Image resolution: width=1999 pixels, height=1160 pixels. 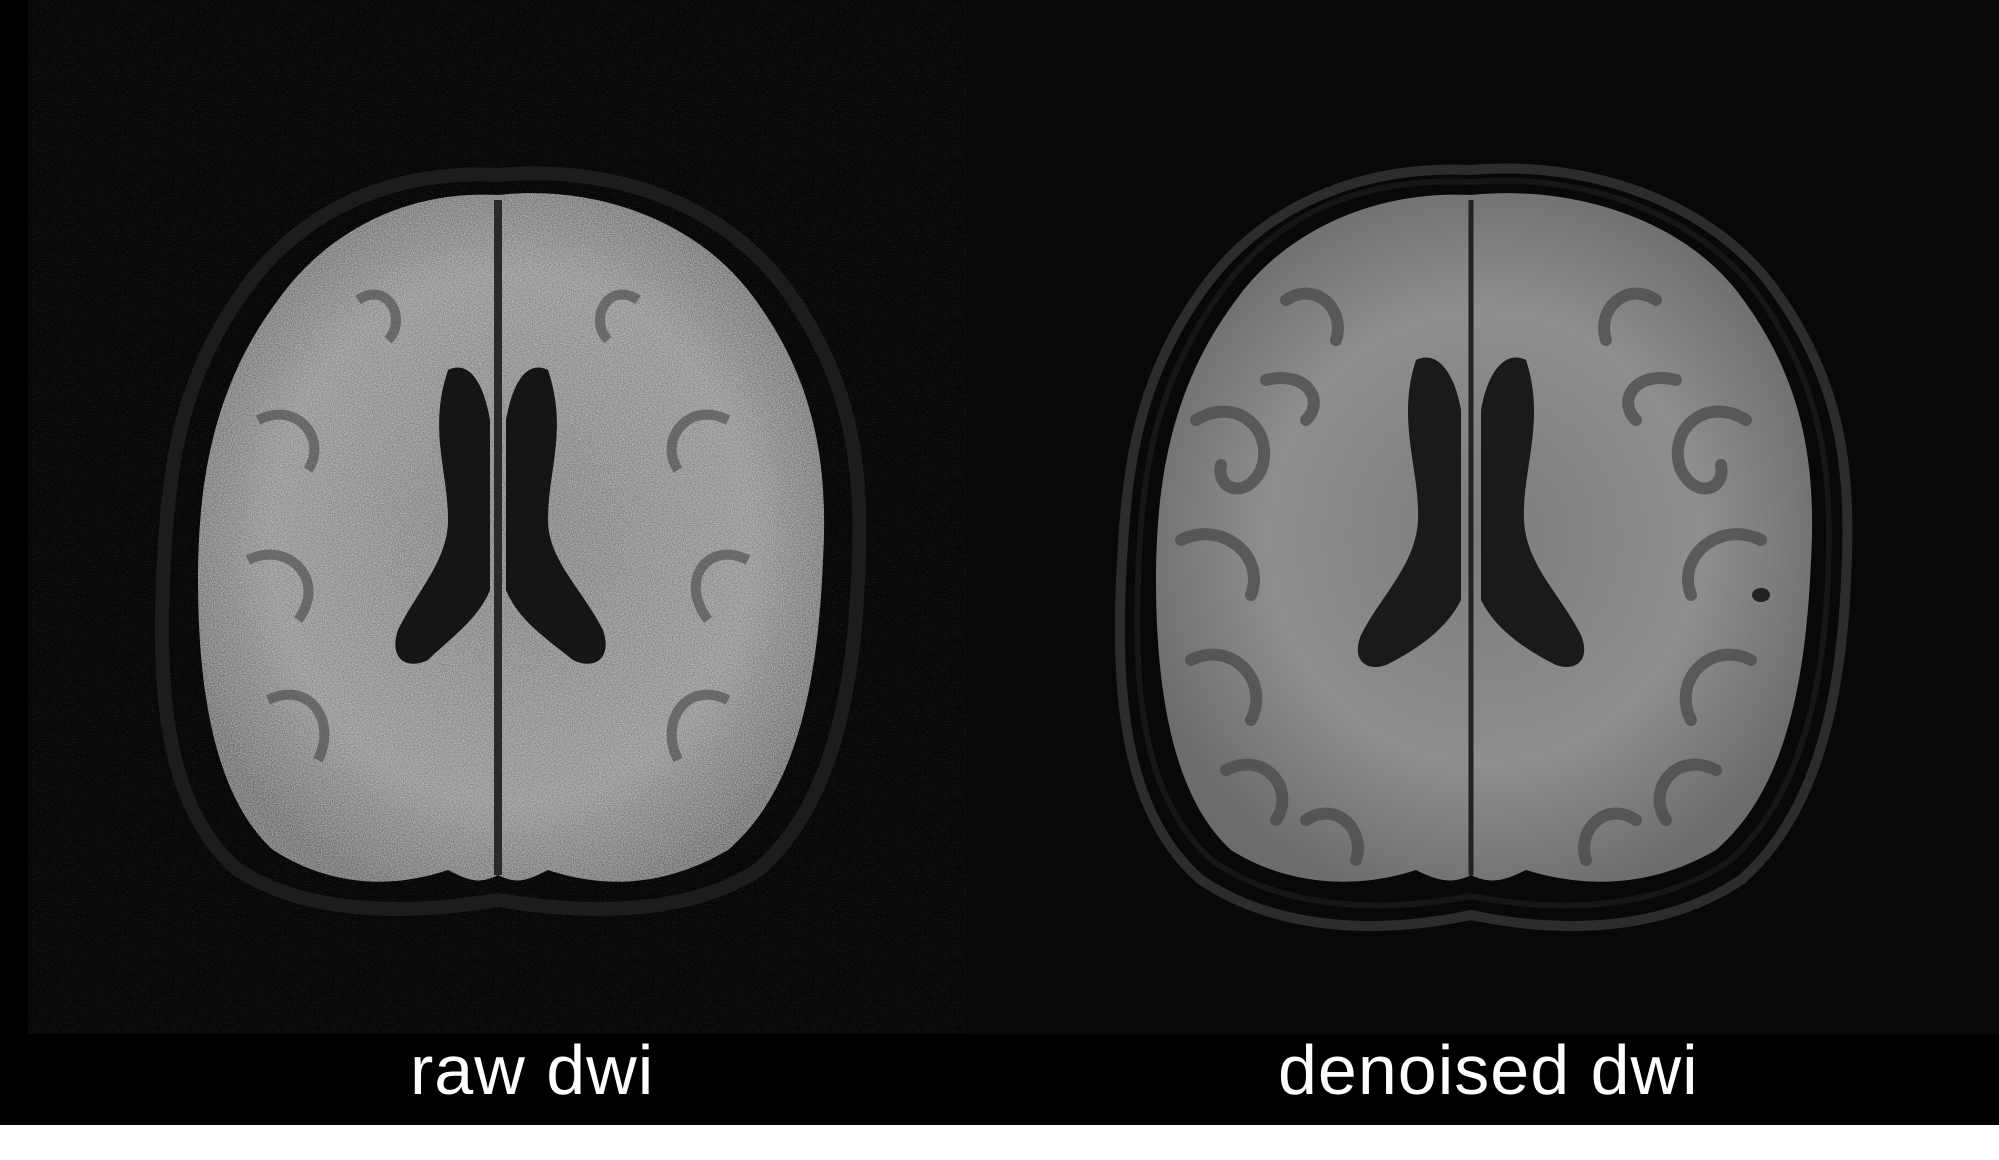 What do you see at coordinates (999, 1142) in the screenshot?
I see `bottom-margin` at bounding box center [999, 1142].